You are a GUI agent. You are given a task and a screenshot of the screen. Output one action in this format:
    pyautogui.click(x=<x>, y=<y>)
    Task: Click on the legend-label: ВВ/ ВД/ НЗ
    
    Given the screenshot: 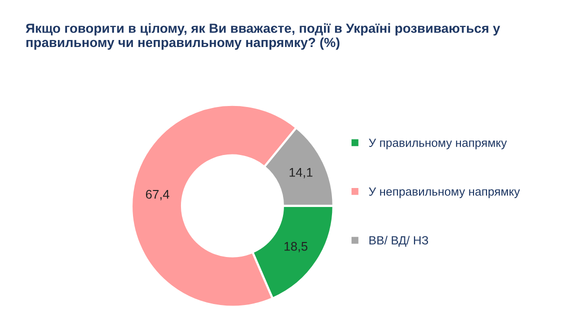 What is the action you would take?
    pyautogui.click(x=399, y=241)
    